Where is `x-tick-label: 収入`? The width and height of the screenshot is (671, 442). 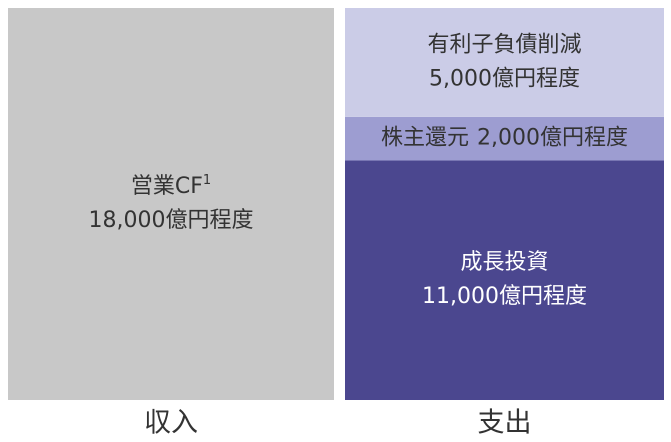
x-tick-label: 収入 is located at coordinates (171, 423).